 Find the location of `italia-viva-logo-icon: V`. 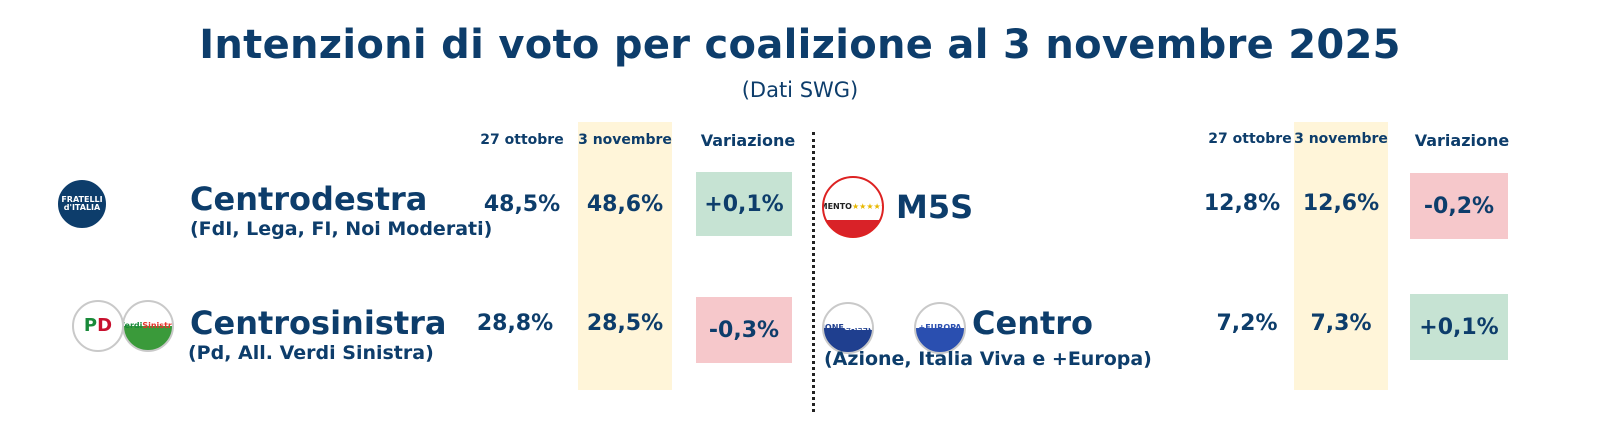

italia-viva-logo-icon: V is located at coordinates (894, 328).